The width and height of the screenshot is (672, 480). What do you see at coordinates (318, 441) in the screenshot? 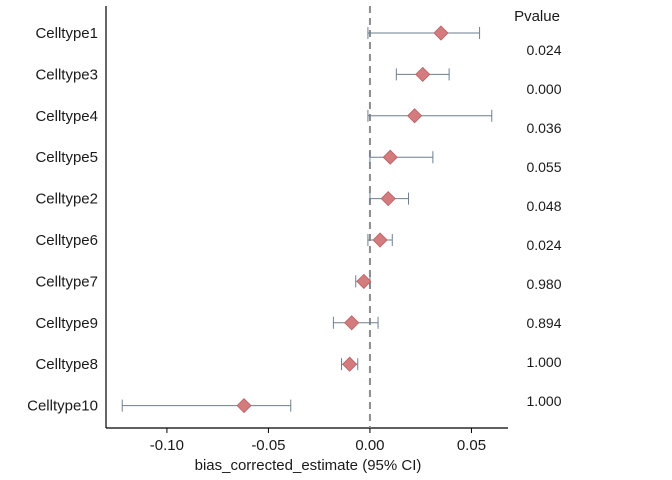
I see `x-axis: -0.10 -0.05 0.00 0.05` at bounding box center [318, 441].